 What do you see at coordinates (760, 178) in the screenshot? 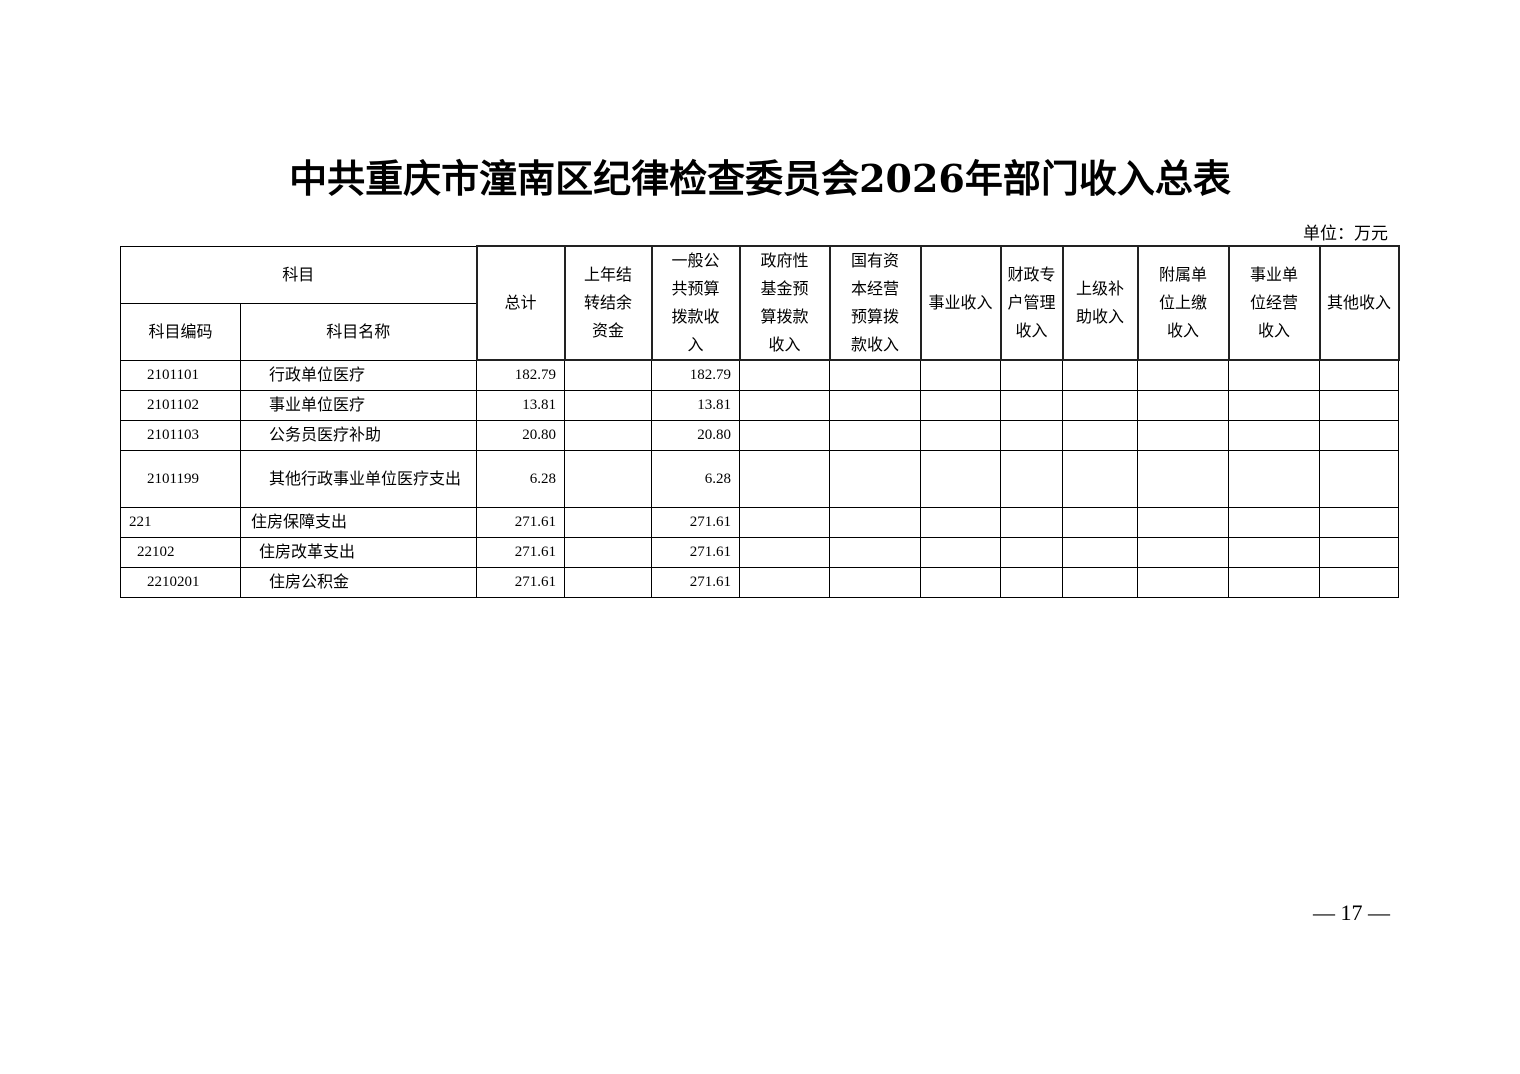
I see `page-title: 中共重庆市潼南区纪律检查委员会2026年部门收入总表` at bounding box center [760, 178].